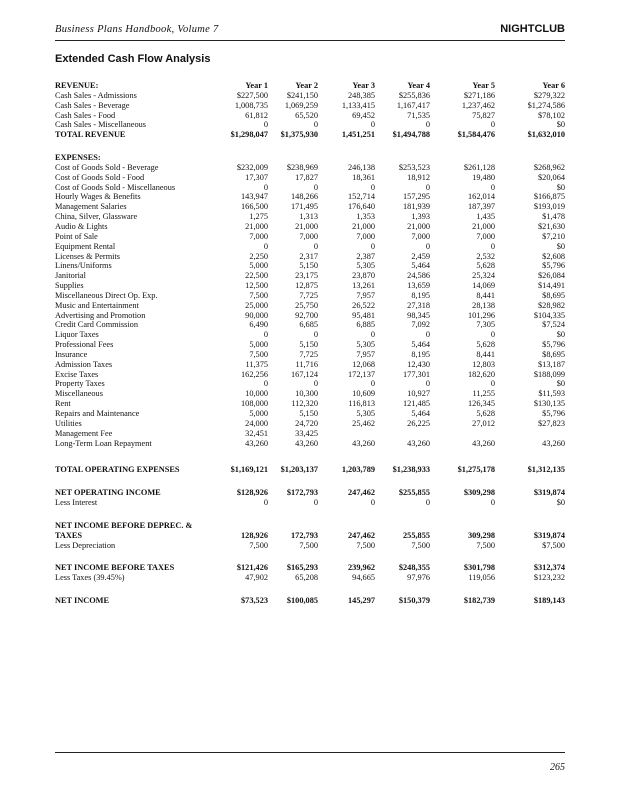  I want to click on value-cell: 22,500, so click(256, 276).